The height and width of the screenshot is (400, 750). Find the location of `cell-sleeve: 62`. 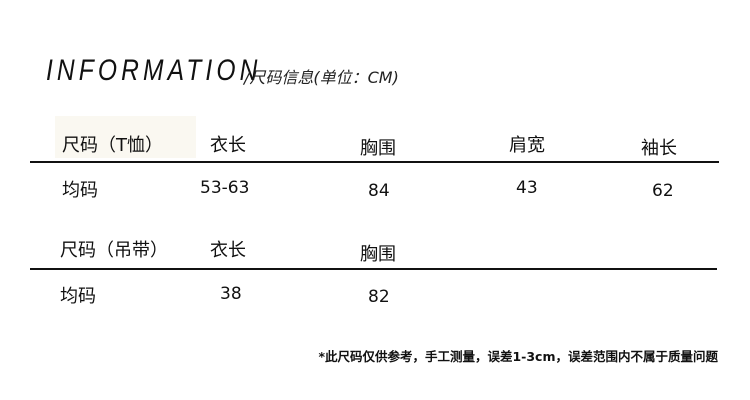

cell-sleeve: 62 is located at coordinates (663, 191).